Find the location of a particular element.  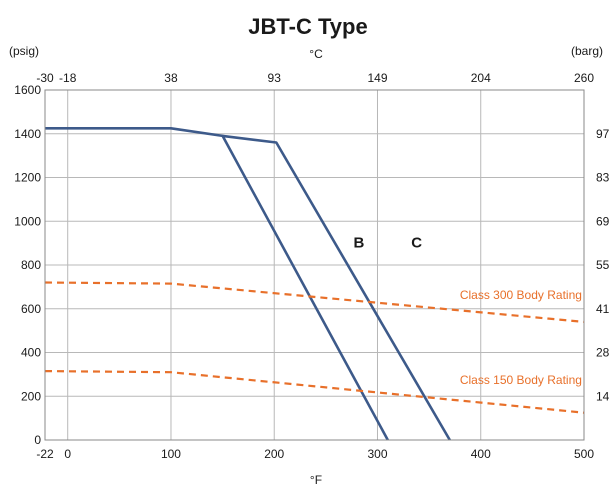

top-axis-unit: °C is located at coordinates (316, 54).